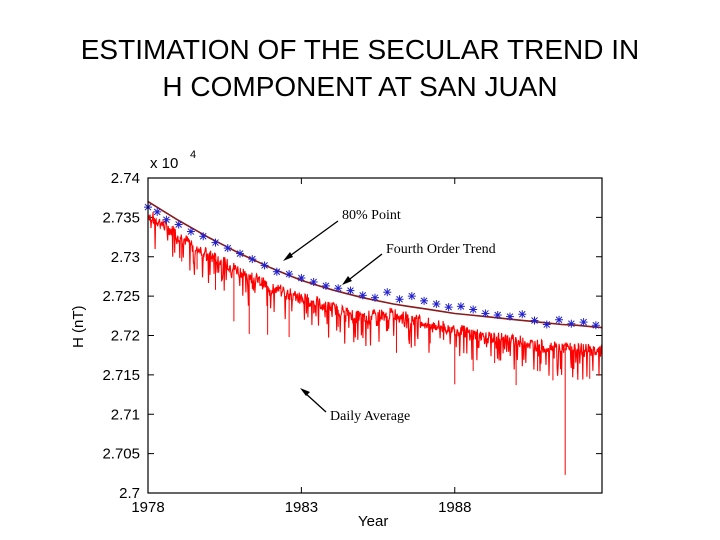 The width and height of the screenshot is (720, 540). I want to click on series-80-percent-points, so click(372, 266).